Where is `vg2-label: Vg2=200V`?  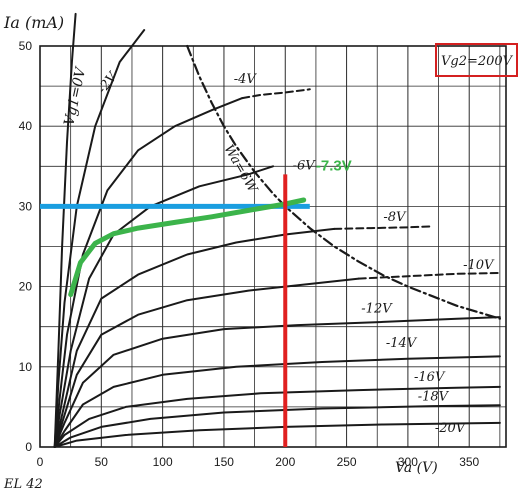
vg2-label: Vg2=200V is located at coordinates (477, 61).